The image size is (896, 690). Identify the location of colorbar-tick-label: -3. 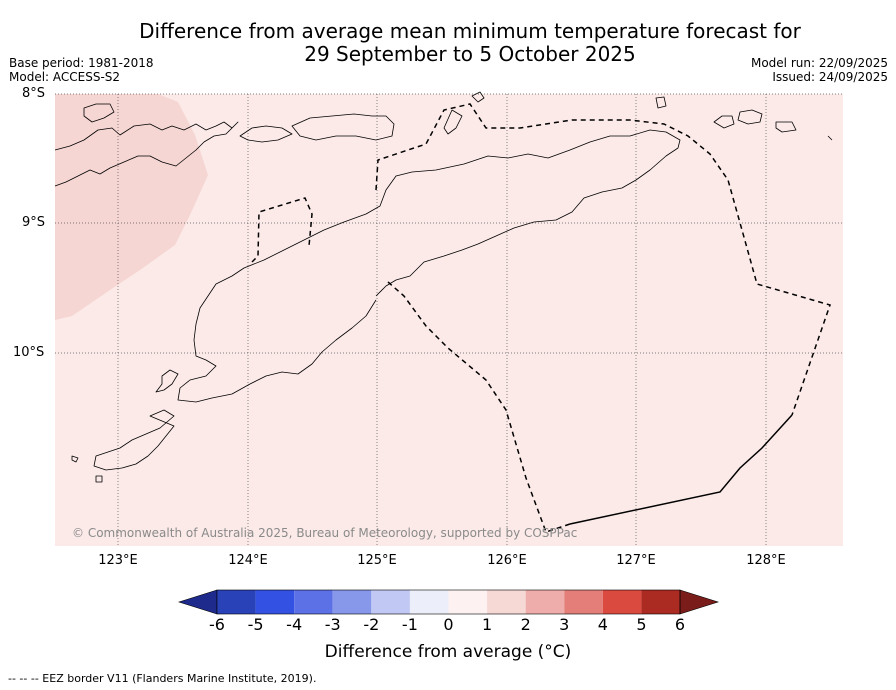
(332, 624).